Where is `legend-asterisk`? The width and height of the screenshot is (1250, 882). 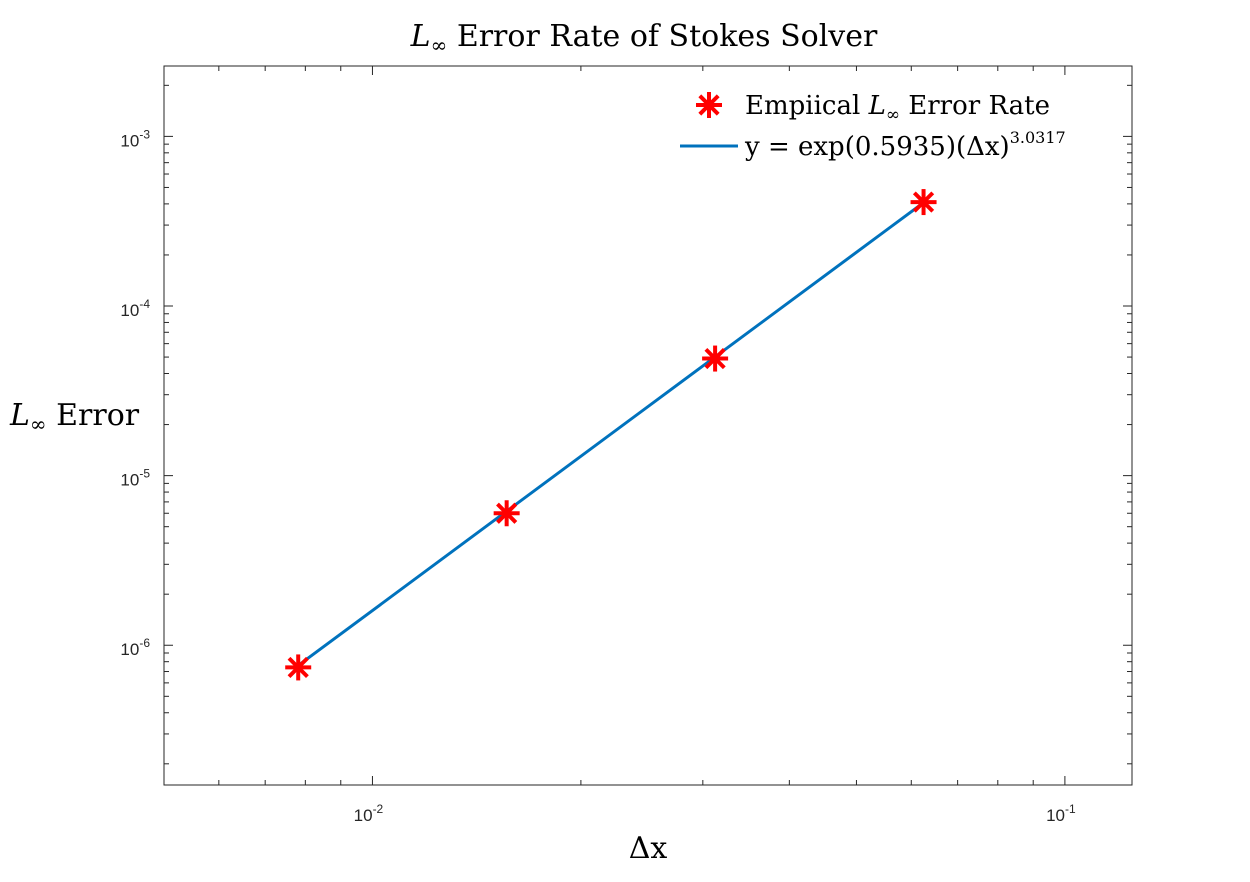
legend-asterisk is located at coordinates (709, 105).